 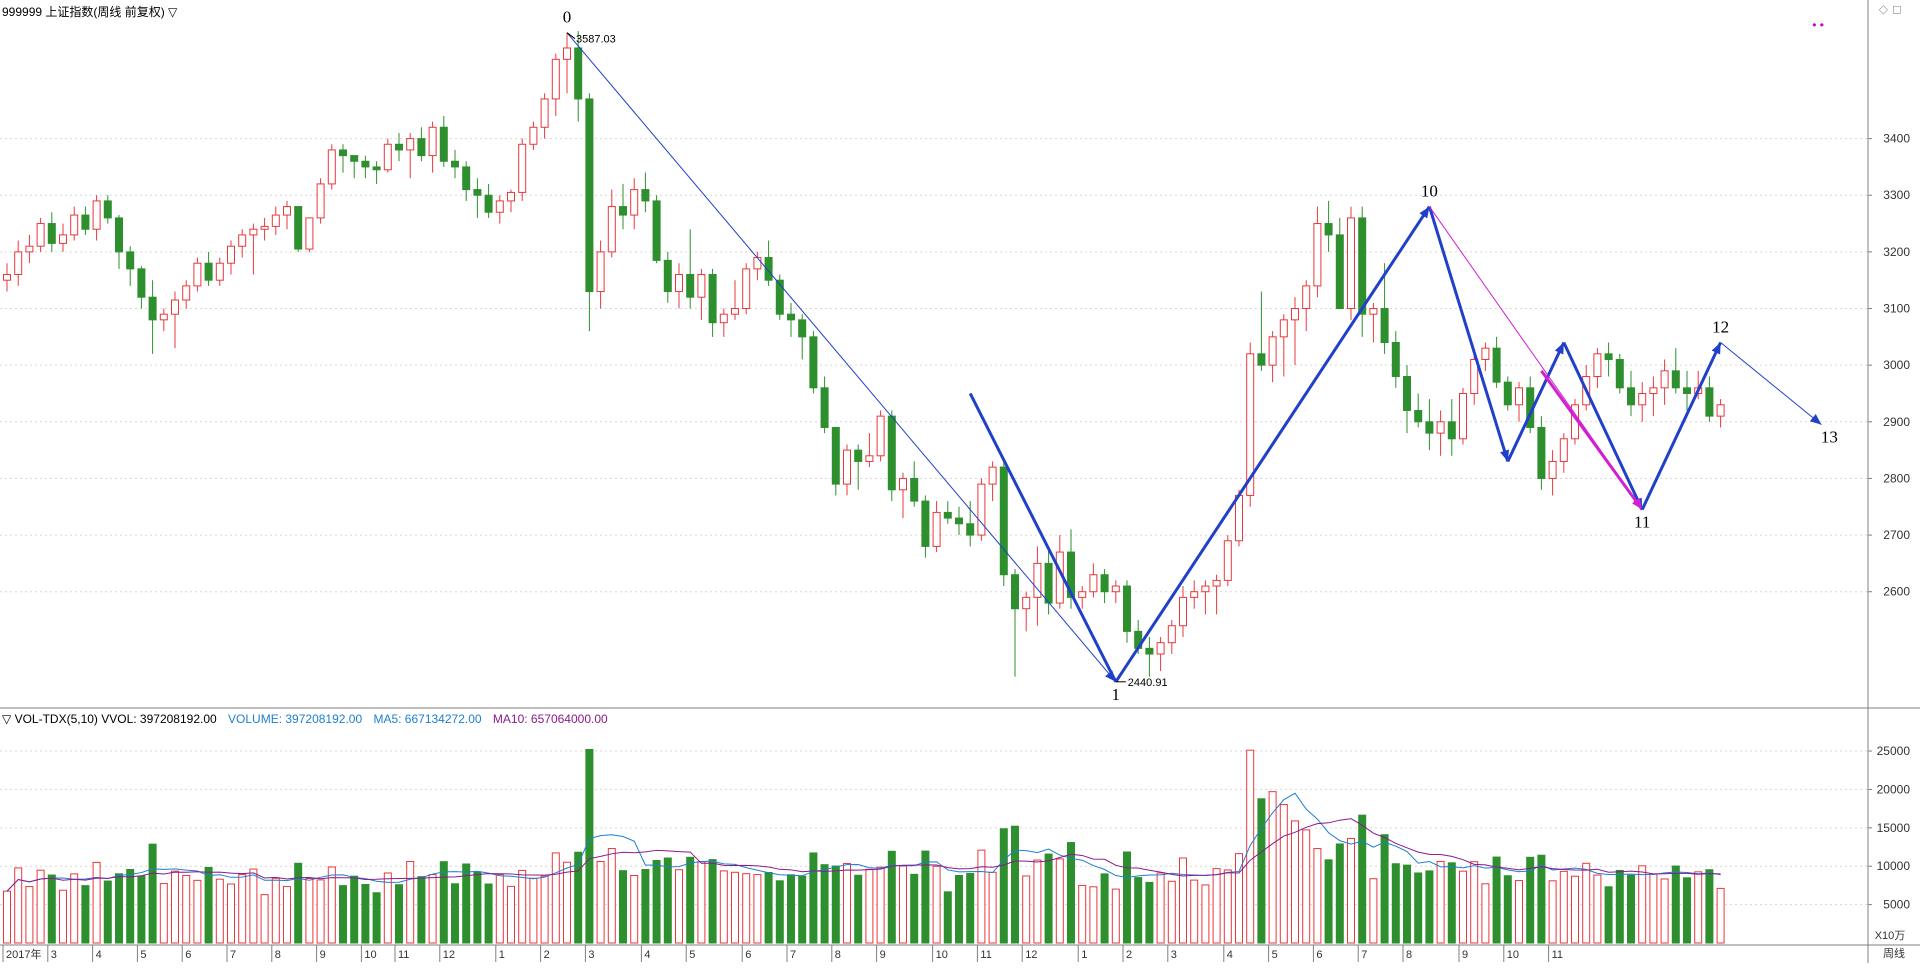 I want to click on x-tick-label: 11, so click(x=403, y=955).